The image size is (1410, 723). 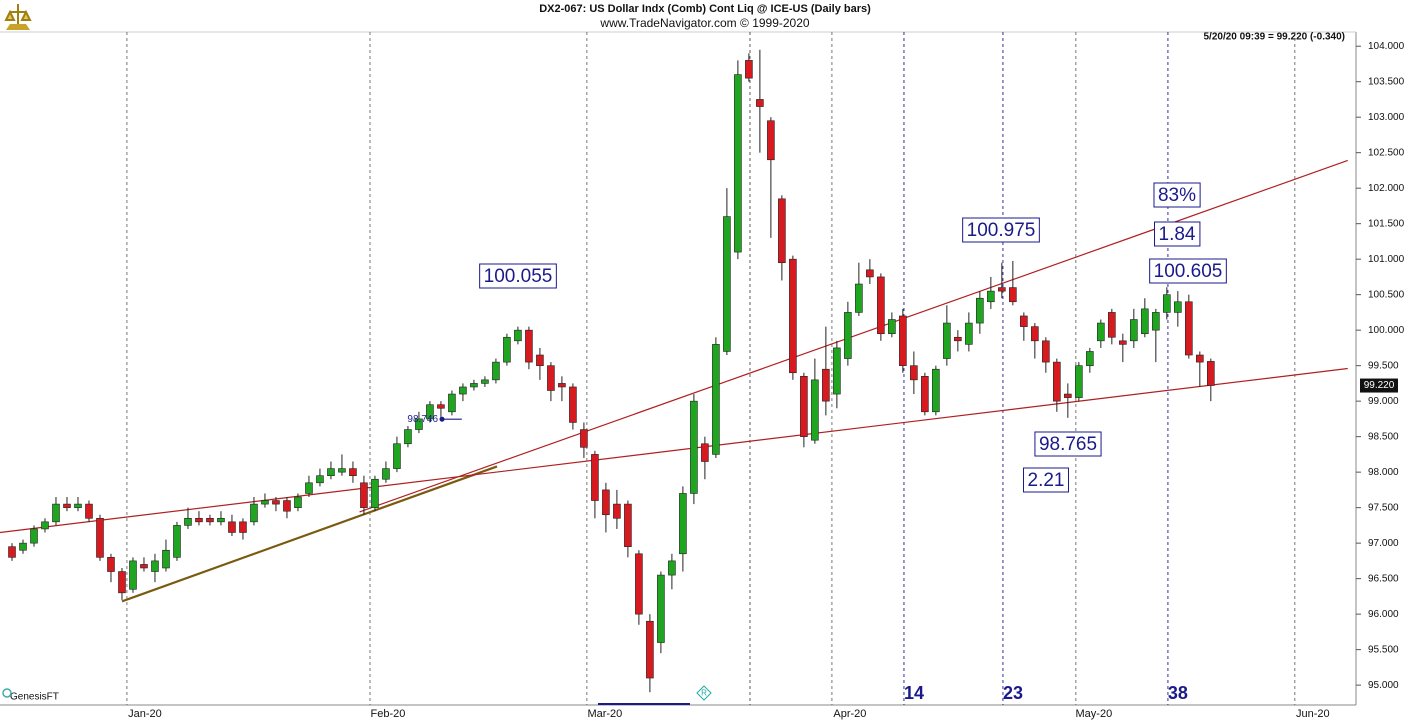 I want to click on x-tick-label: May-20, so click(x=1094, y=714).